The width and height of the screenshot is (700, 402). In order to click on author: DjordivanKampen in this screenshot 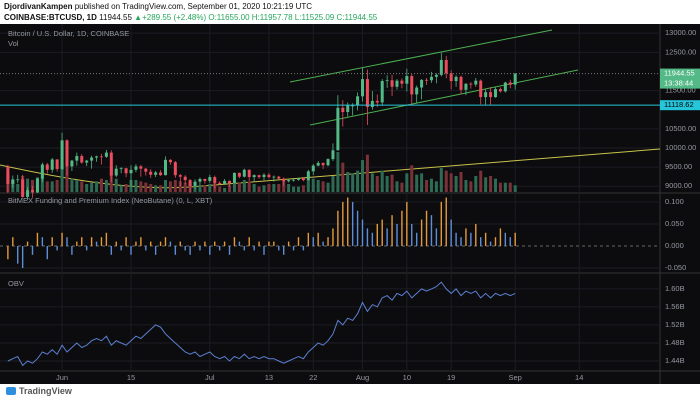, I will do `click(38, 6)`.